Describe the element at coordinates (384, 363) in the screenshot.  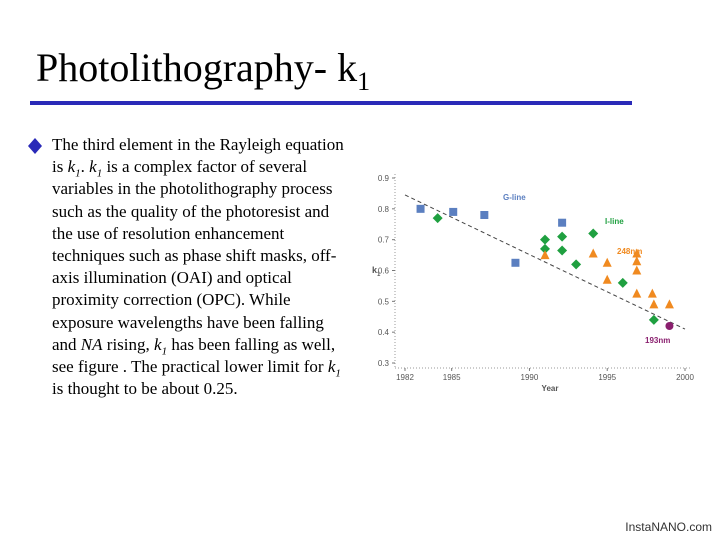
I see `y-tick-label: 0.3` at that location.